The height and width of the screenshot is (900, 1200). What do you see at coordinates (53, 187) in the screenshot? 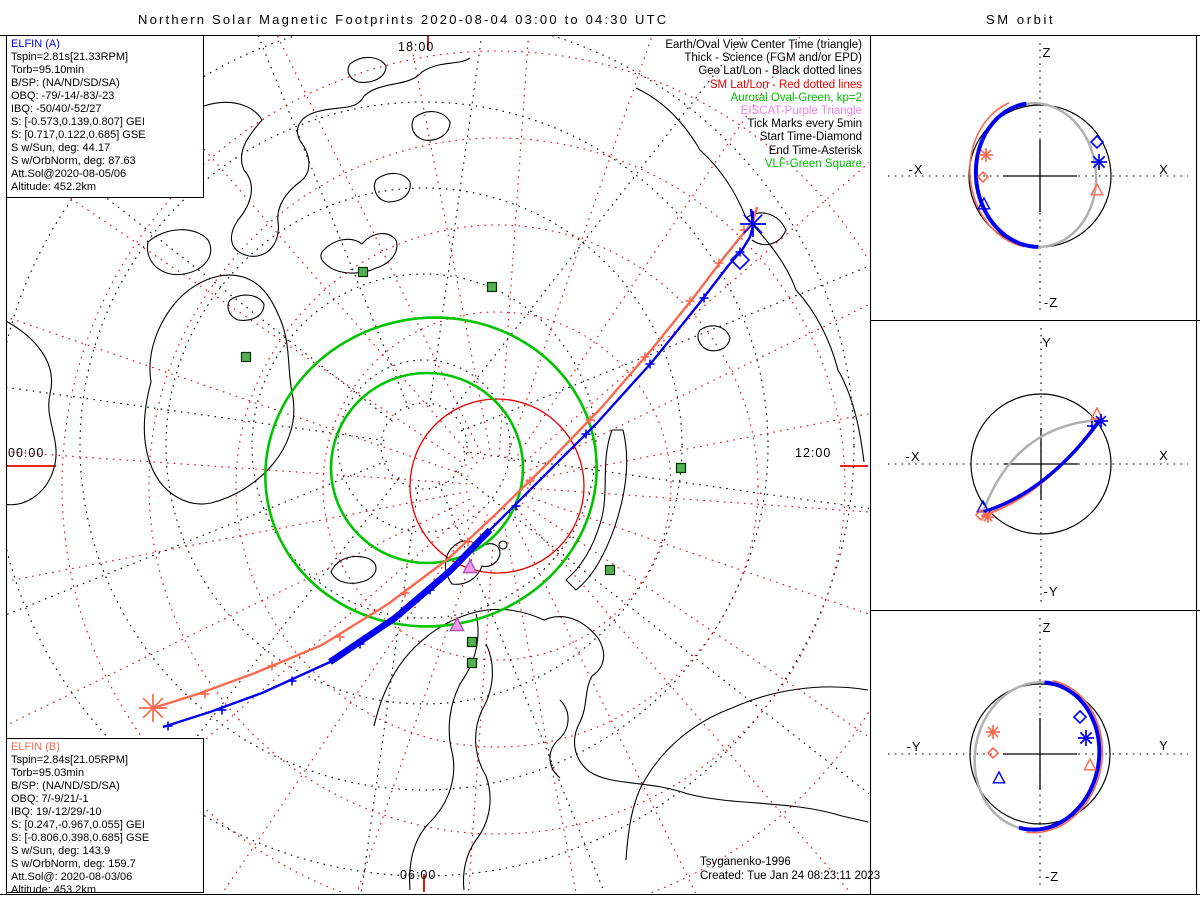
I see `elfin-a-info-line: Altitude: 452.2km` at bounding box center [53, 187].